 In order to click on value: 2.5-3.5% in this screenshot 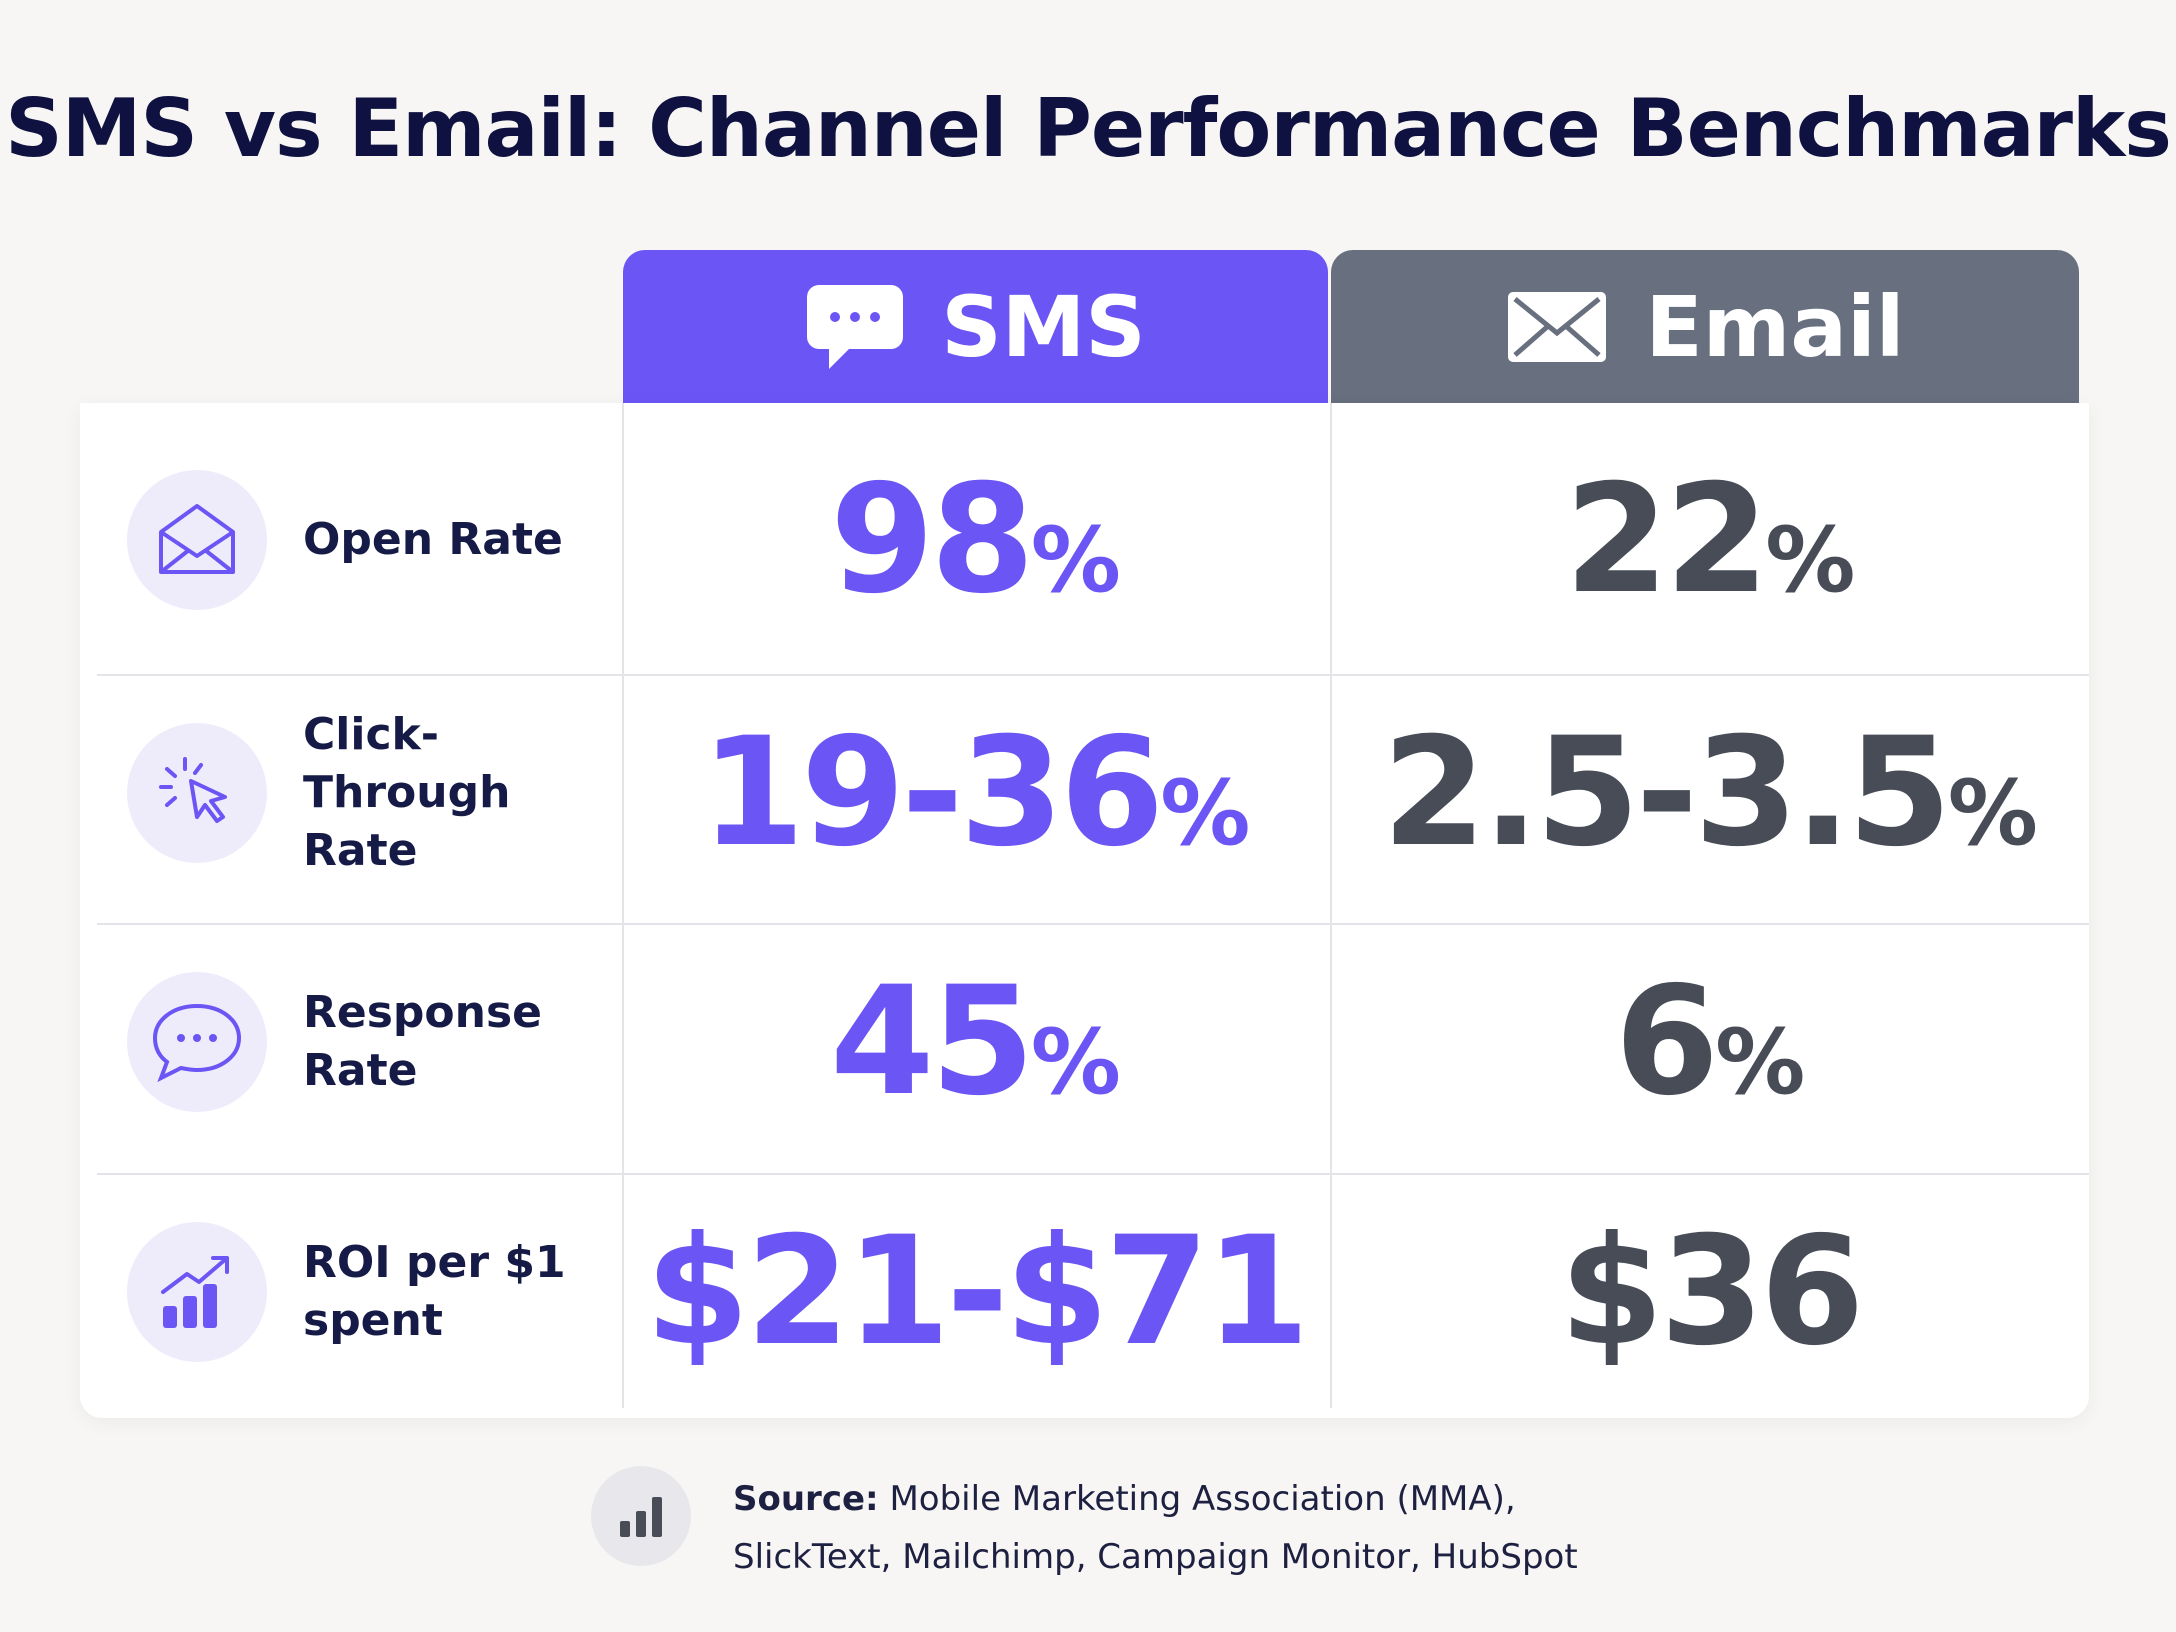, I will do `click(1710, 793)`.